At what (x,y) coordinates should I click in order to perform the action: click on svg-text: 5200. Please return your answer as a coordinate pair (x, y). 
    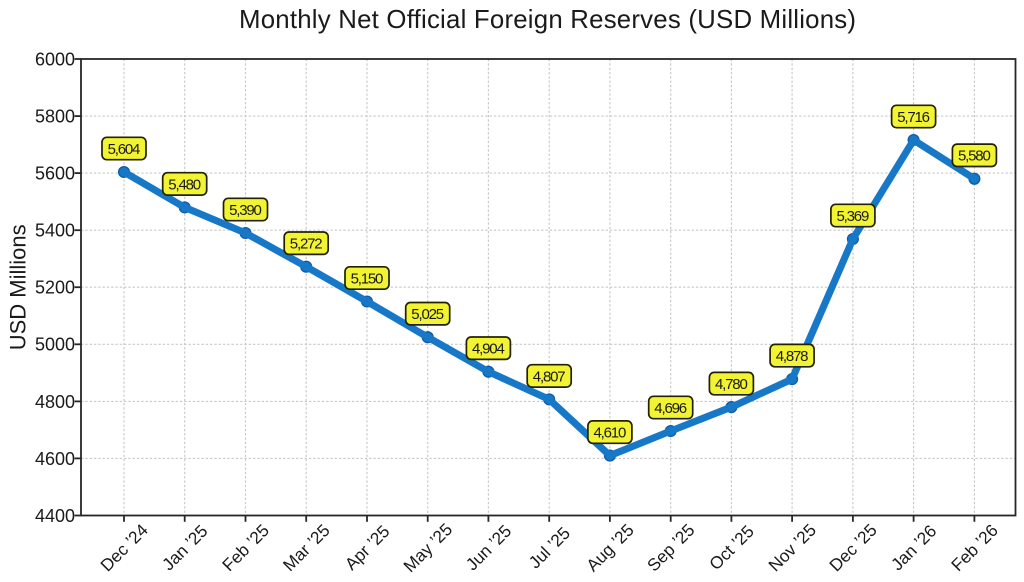
    Looking at the image, I should click on (55, 288).